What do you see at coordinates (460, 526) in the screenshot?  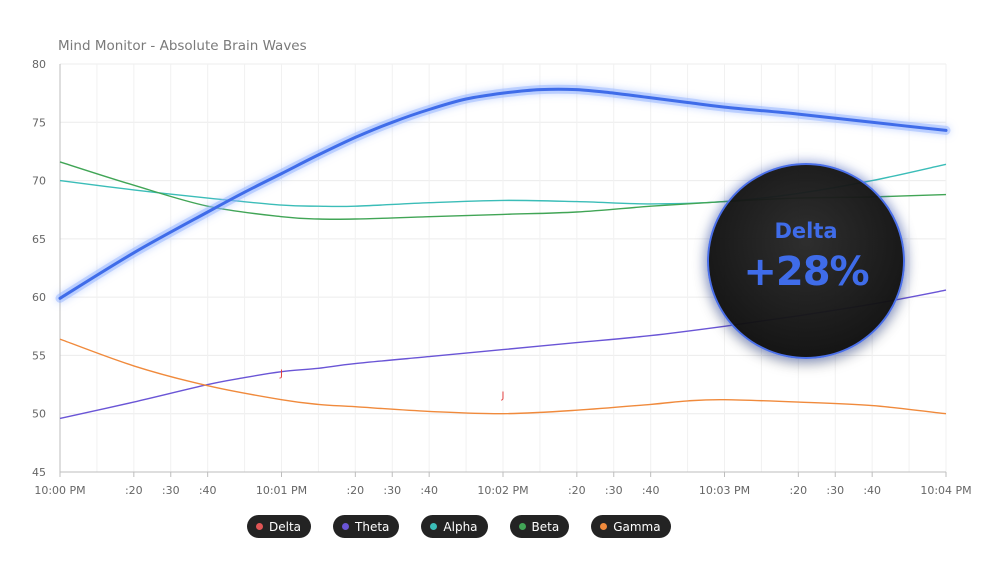 I see `legend-label: Alpha` at bounding box center [460, 526].